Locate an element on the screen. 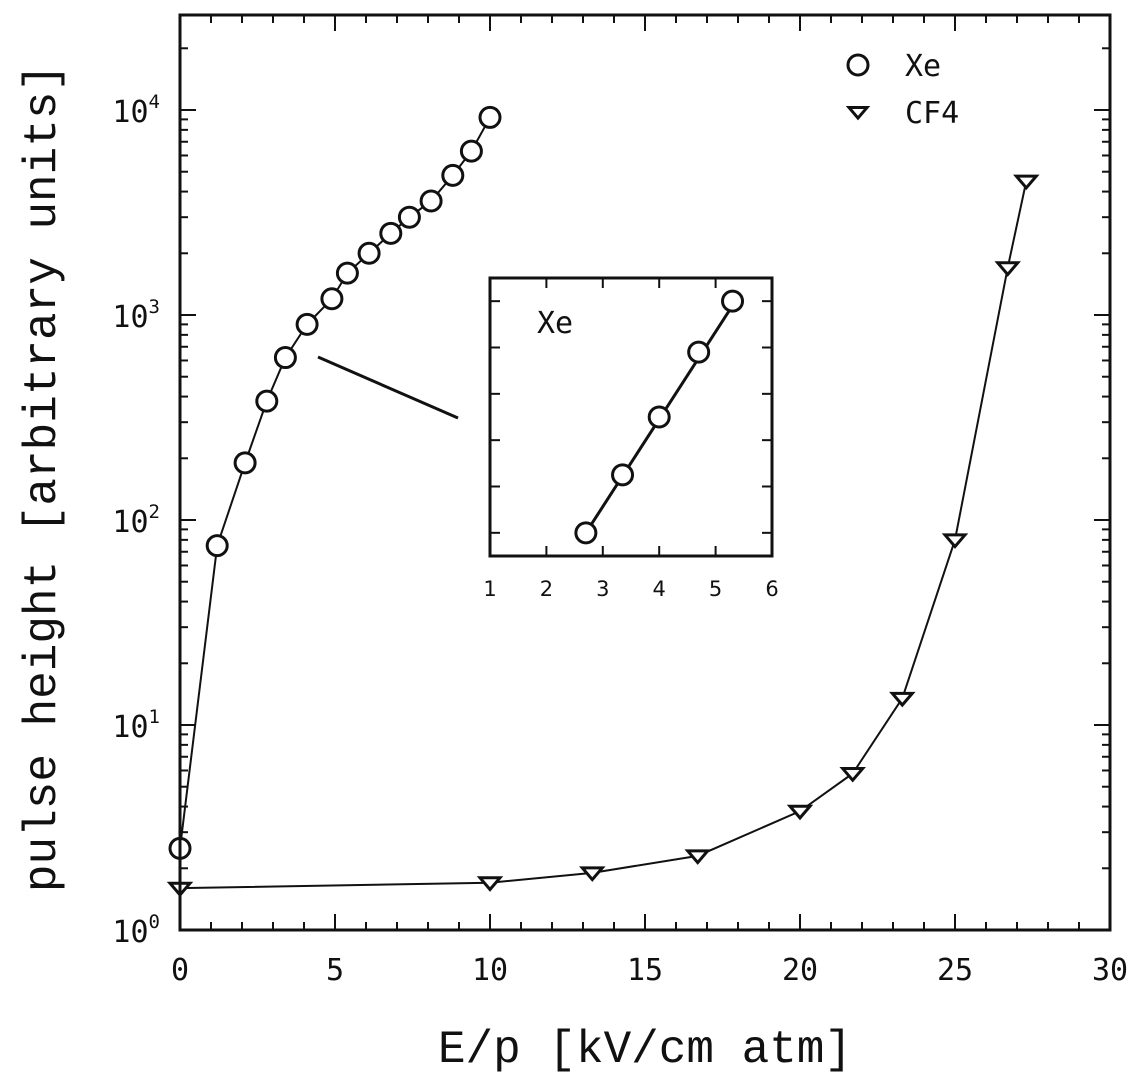 The image size is (1134, 1080). inset-tick-labels: 1 2 3 4 5 6 is located at coordinates (630, 589).